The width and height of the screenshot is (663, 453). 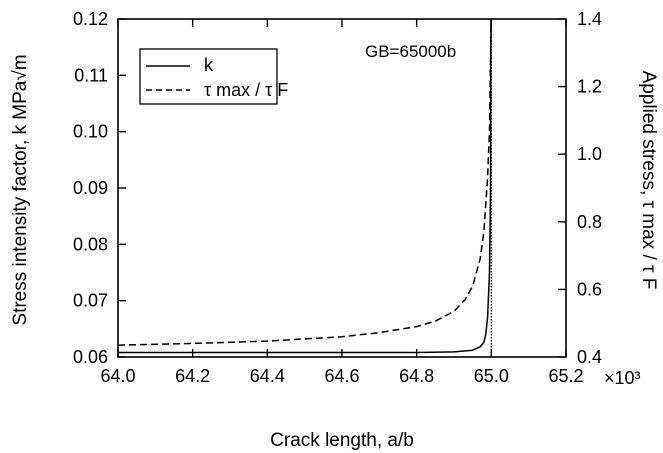 What do you see at coordinates (589, 222) in the screenshot?
I see `y-right-tick-label: 0.8` at bounding box center [589, 222].